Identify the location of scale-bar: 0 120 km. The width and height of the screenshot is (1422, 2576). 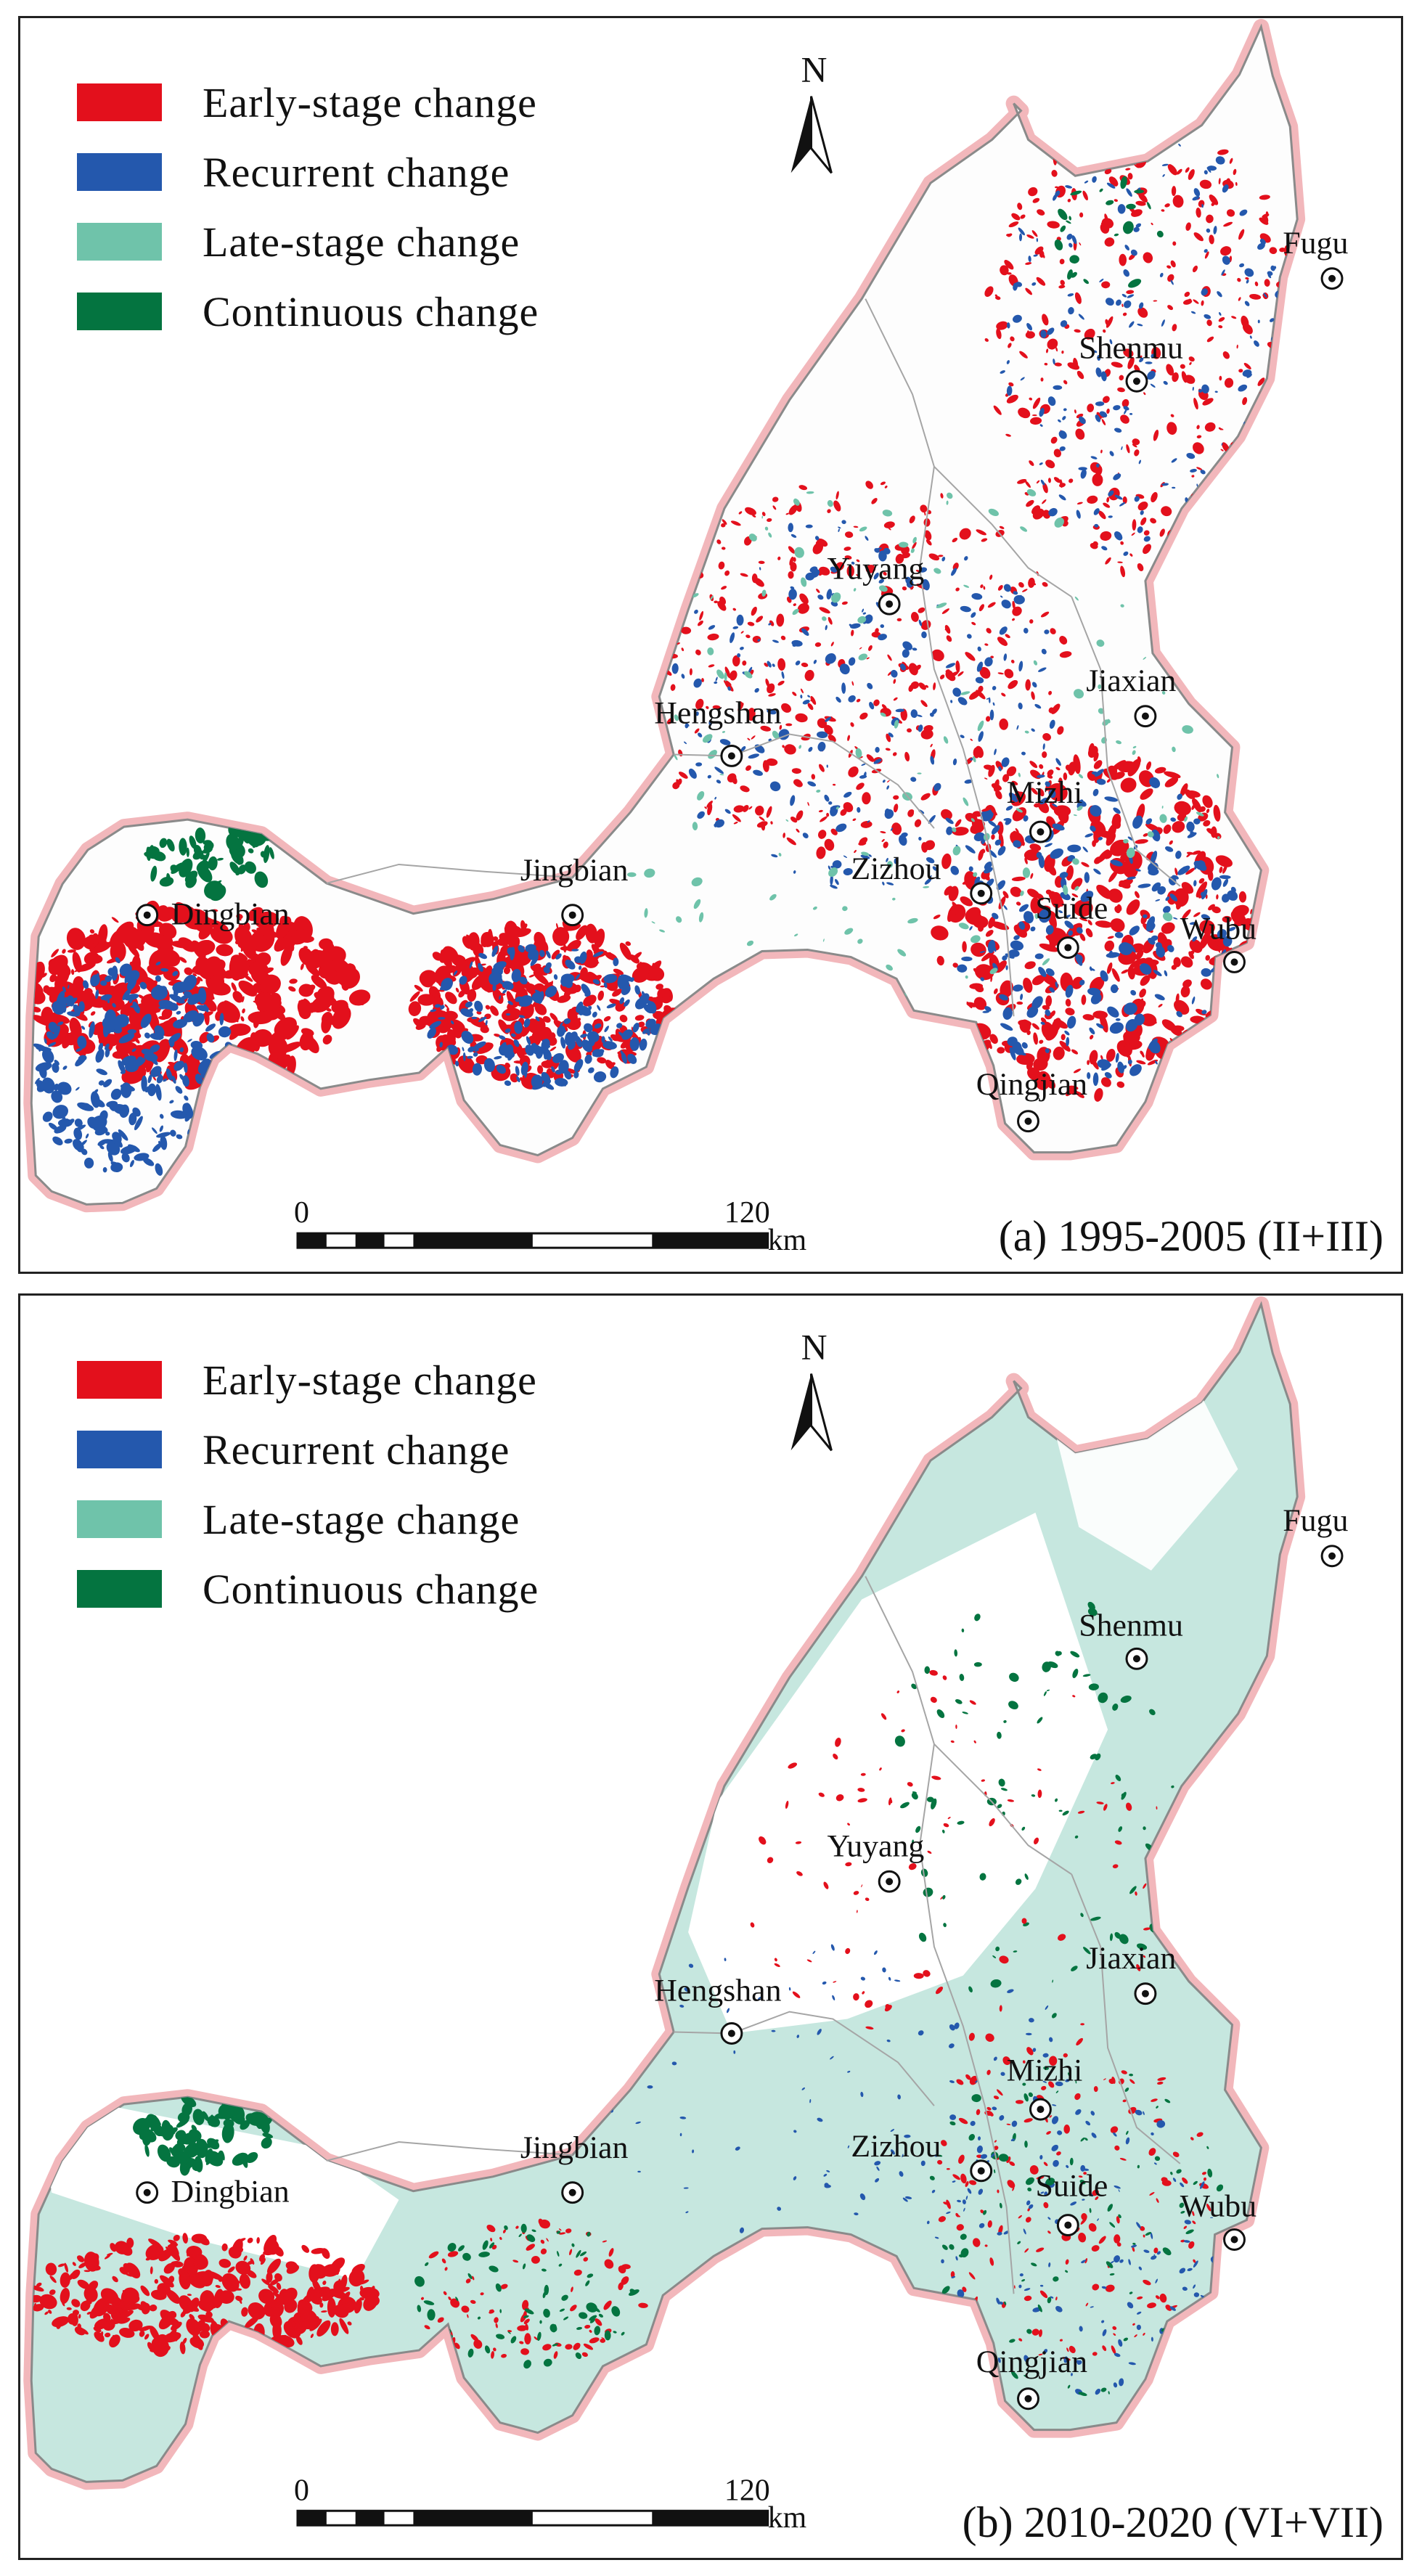
(550, 2505).